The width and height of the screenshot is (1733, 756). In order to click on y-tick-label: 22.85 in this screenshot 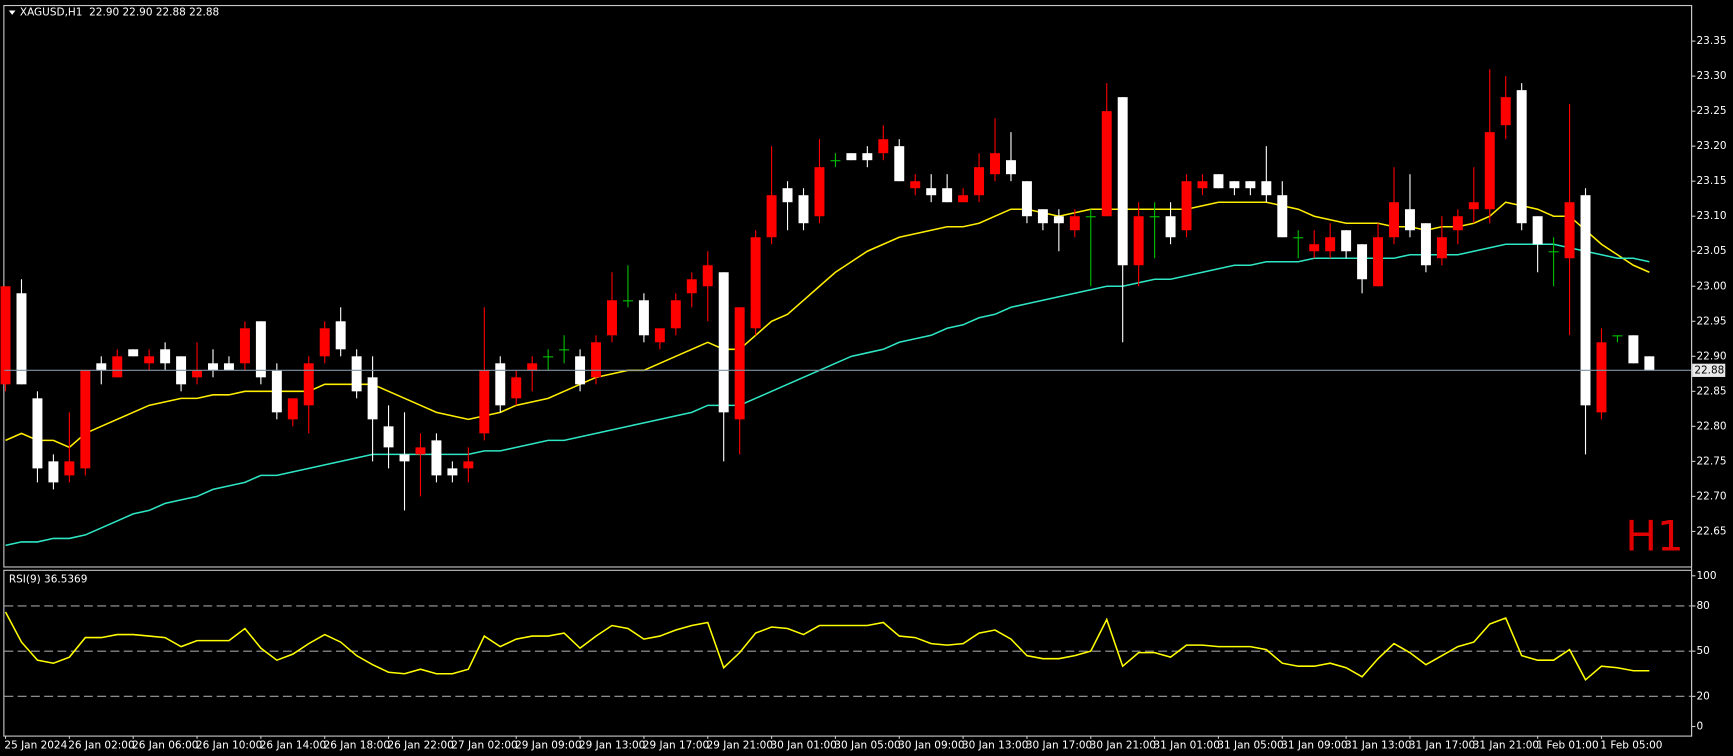, I will do `click(1712, 391)`.